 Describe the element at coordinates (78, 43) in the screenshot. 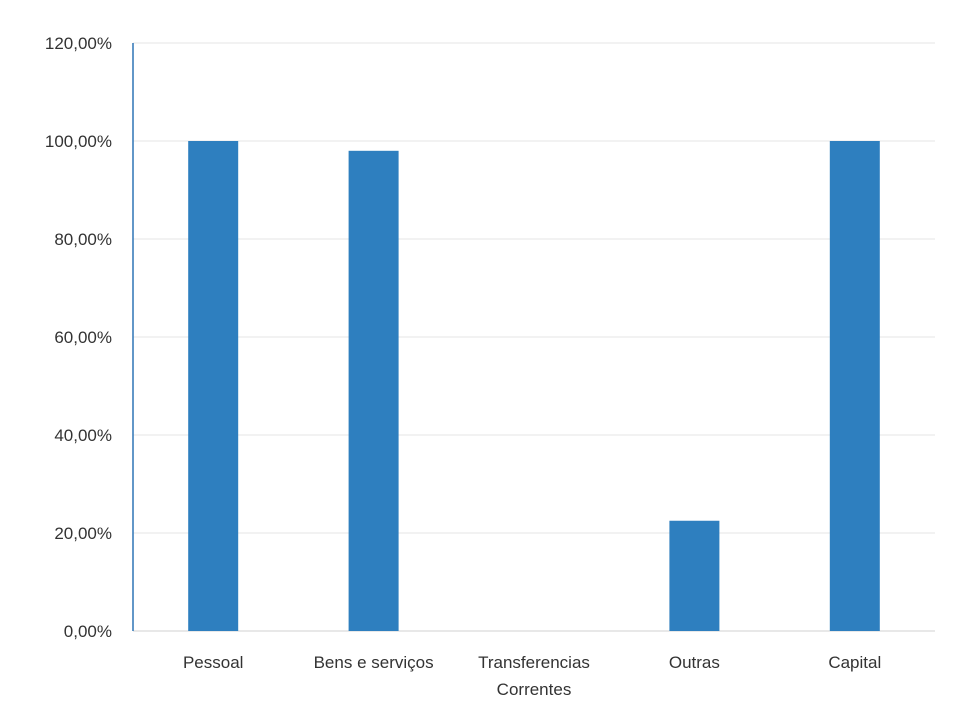

I see `y-tick-label: 120,00%` at that location.